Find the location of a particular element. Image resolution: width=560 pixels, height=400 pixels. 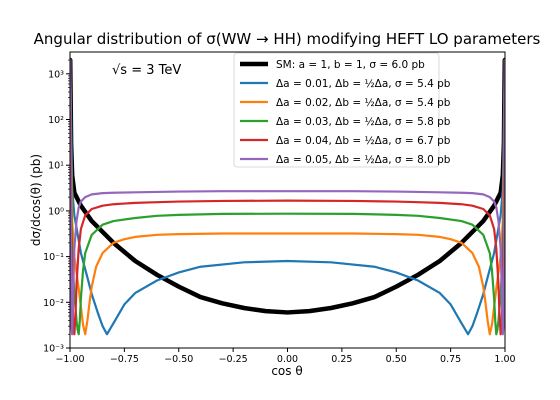

x-tick-label: 0.75 is located at coordinates (450, 359).